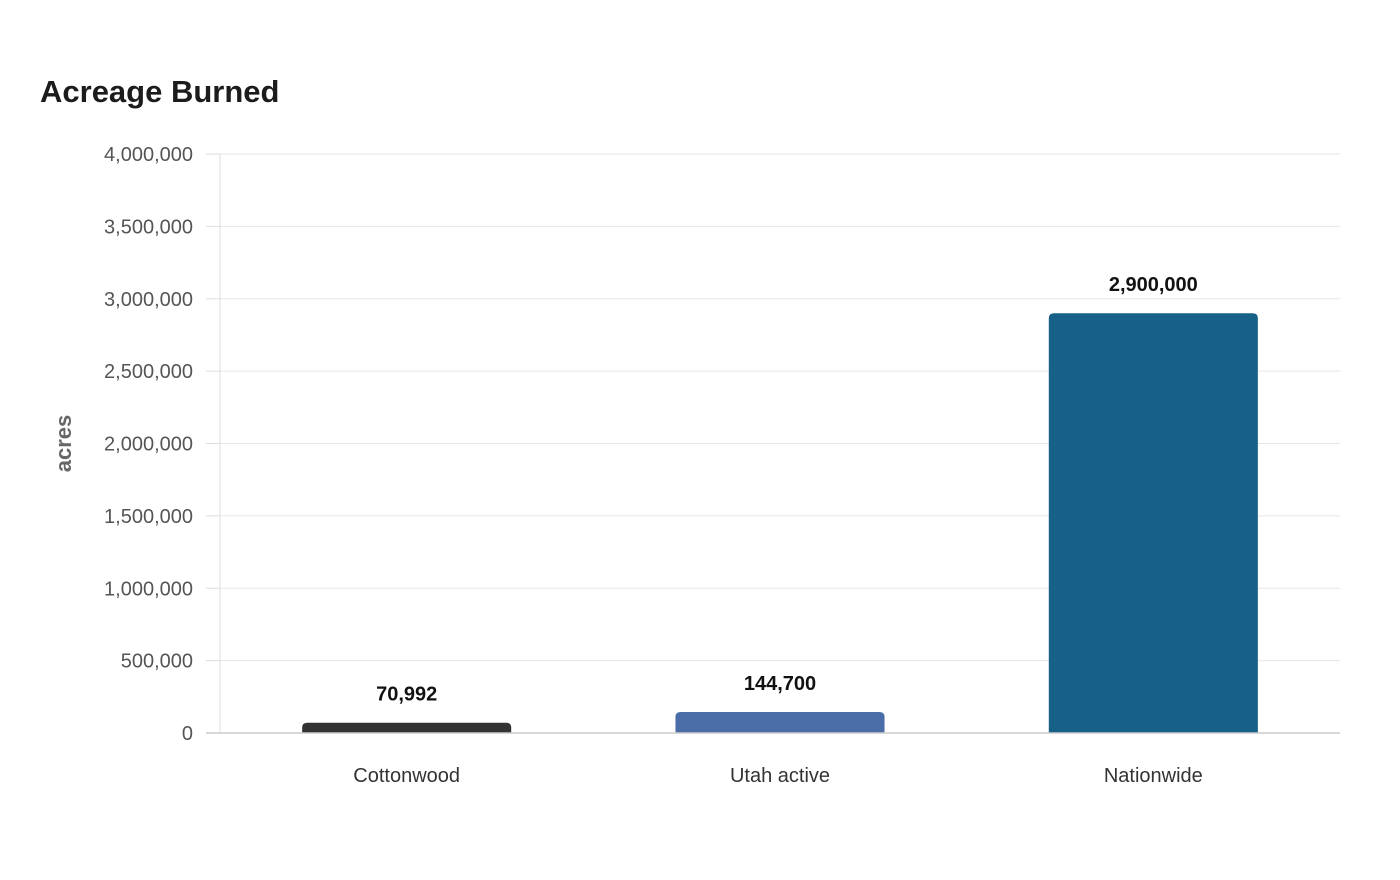  I want to click on y-tick-label: 3,500,000, so click(148, 227).